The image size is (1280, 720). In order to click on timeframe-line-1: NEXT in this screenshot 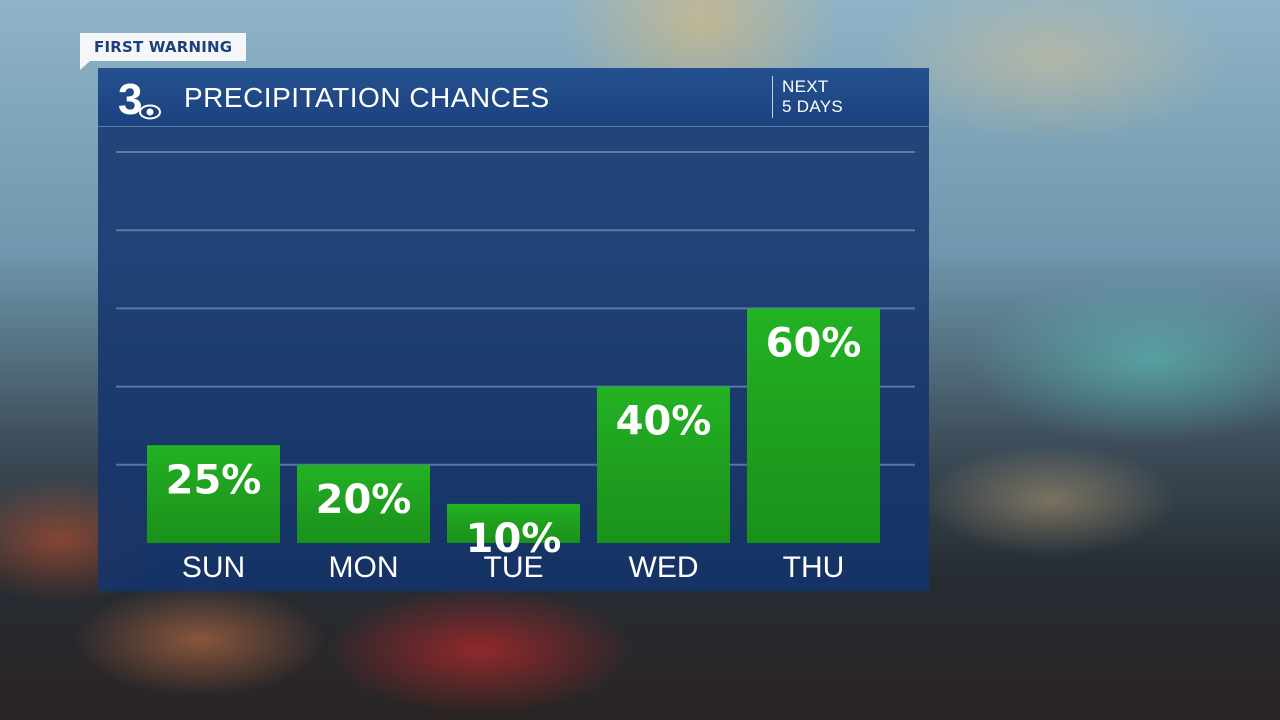, I will do `click(805, 86)`.